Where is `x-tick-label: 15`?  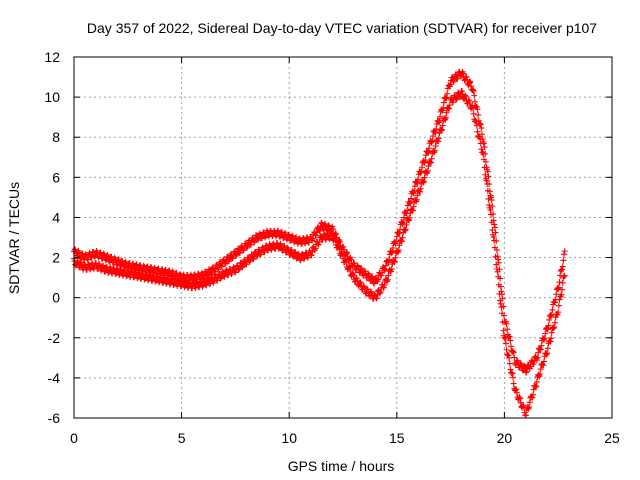 x-tick-label: 15 is located at coordinates (397, 438).